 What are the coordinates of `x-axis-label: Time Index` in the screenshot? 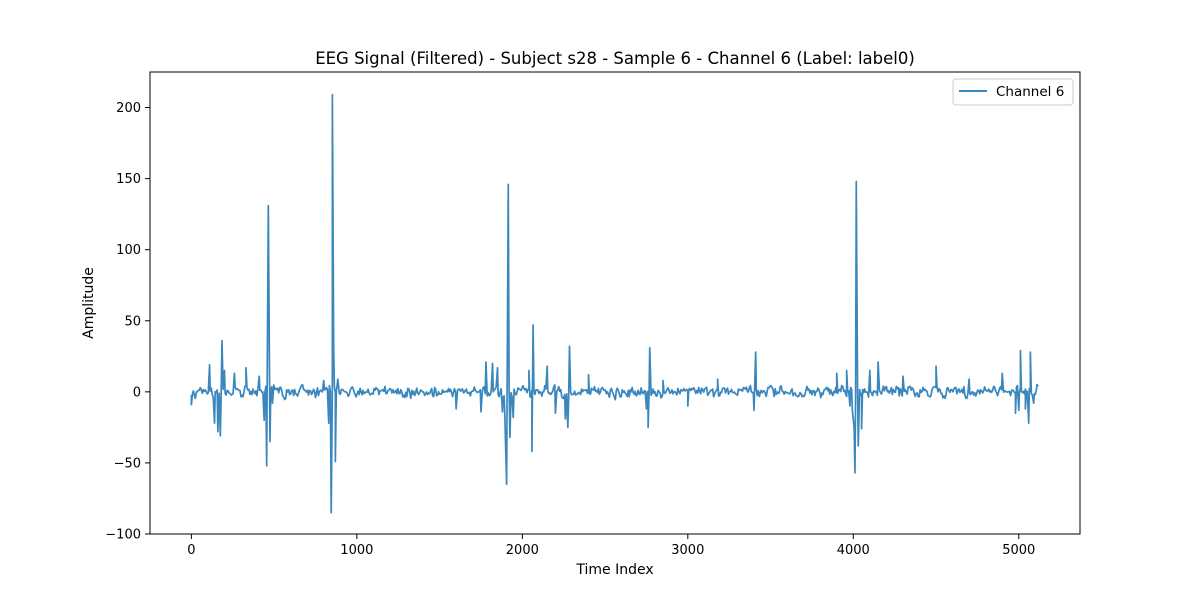 It's located at (614, 570).